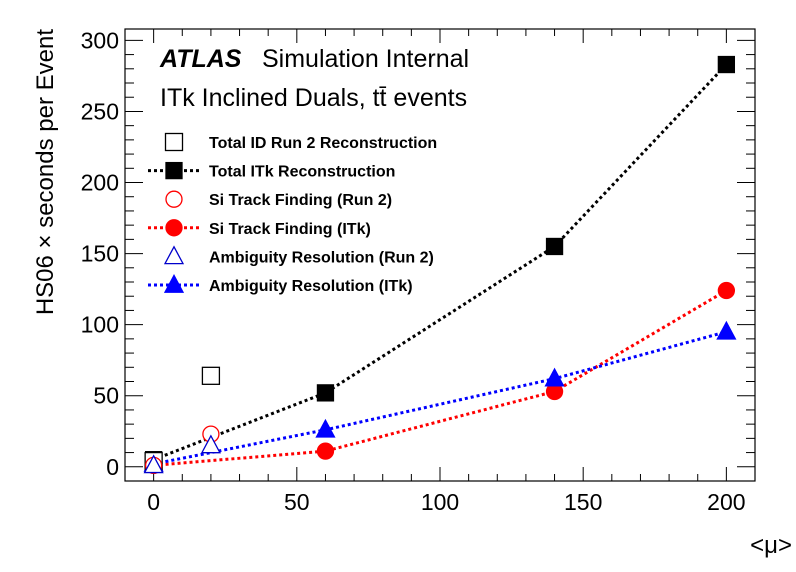  What do you see at coordinates (153, 502) in the screenshot?
I see `x-tick-label: 0` at bounding box center [153, 502].